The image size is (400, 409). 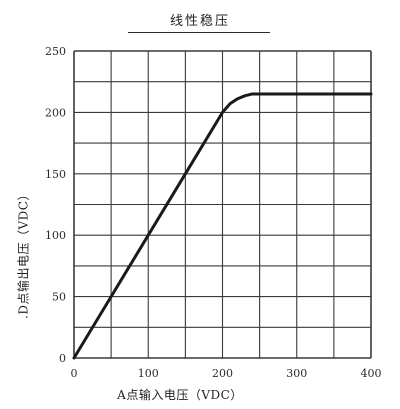 What do you see at coordinates (55, 235) in the screenshot?
I see `y-tick-label: 100` at bounding box center [55, 235].